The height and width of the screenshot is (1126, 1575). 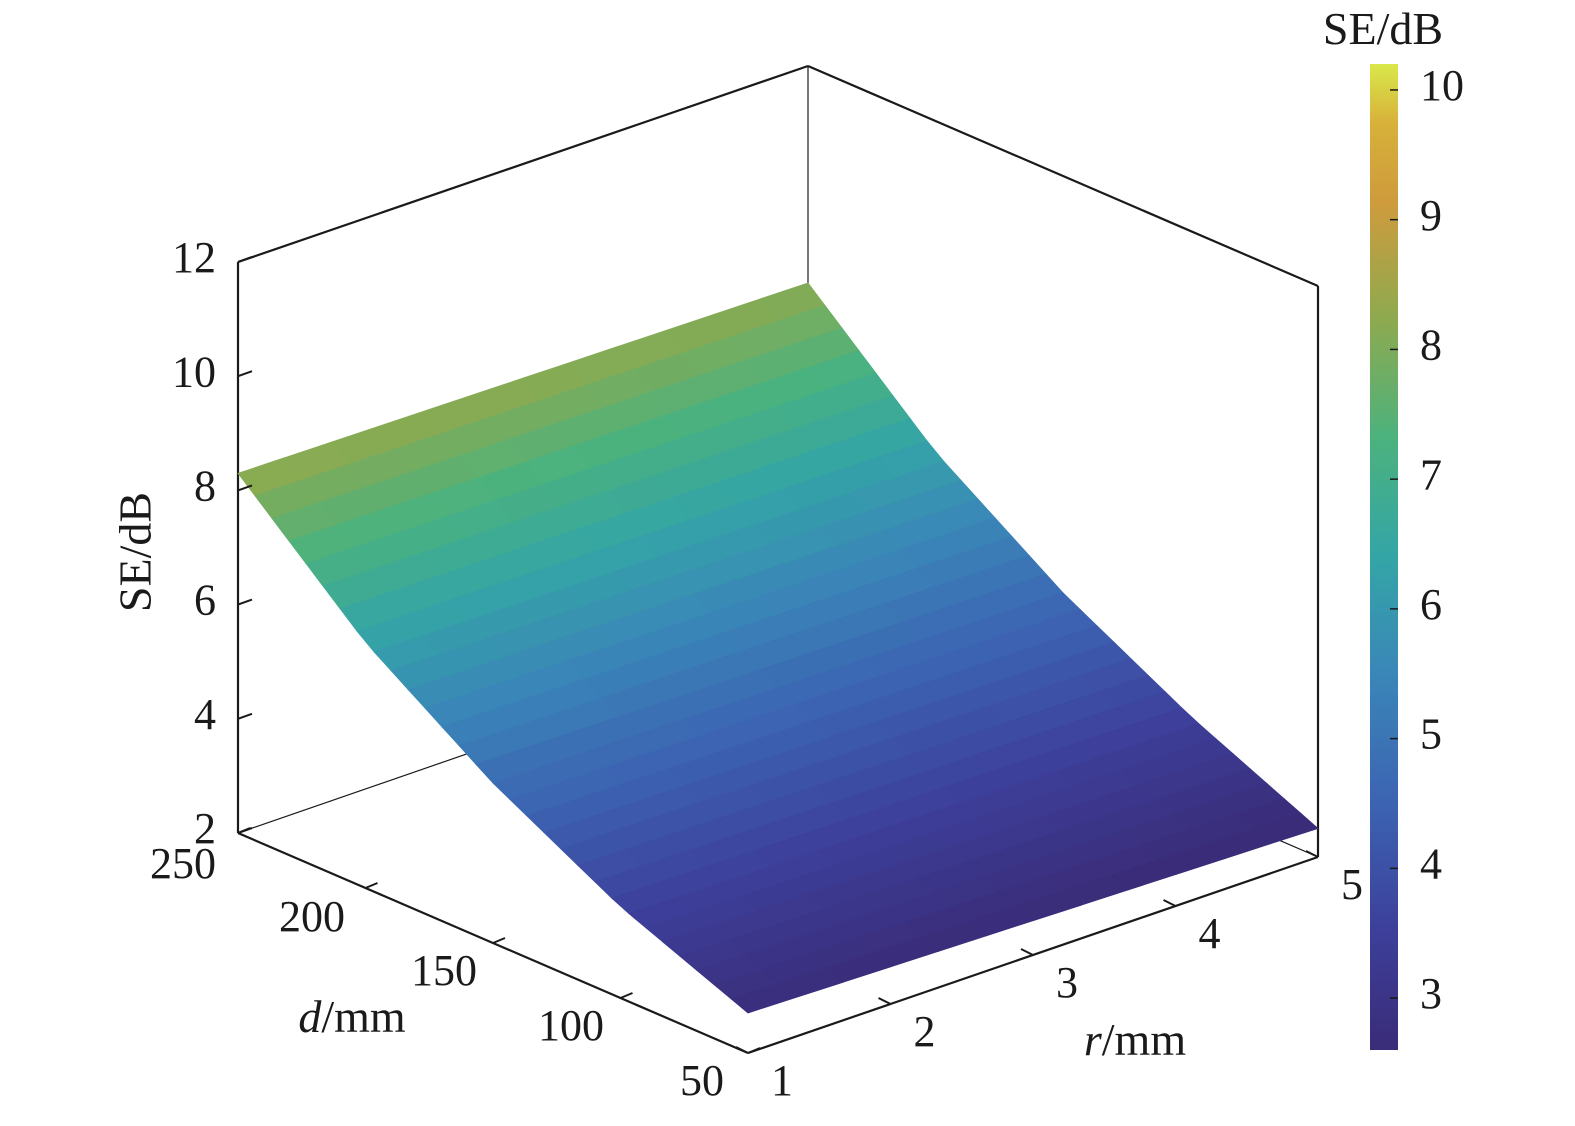 I want to click on colorbar-tick-label: 10, so click(x=1442, y=85).